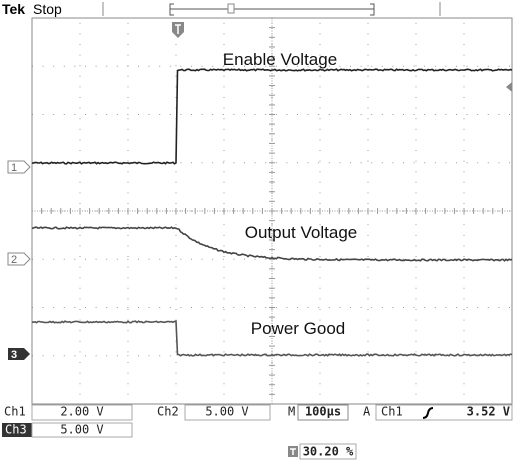 This screenshot has height=461, width=514. I want to click on trigger-position: 30.20 %, so click(328, 452).